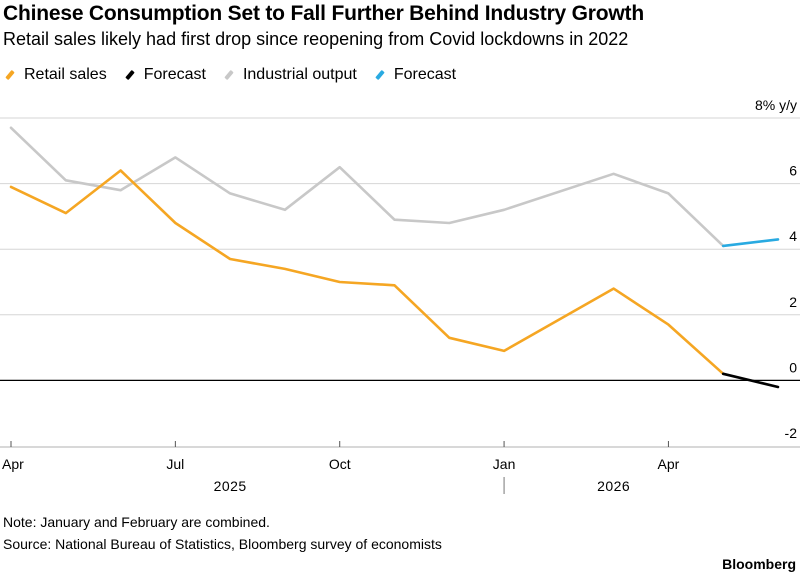  I want to click on legend-label-retail-forecast: Forecast, so click(174, 74).